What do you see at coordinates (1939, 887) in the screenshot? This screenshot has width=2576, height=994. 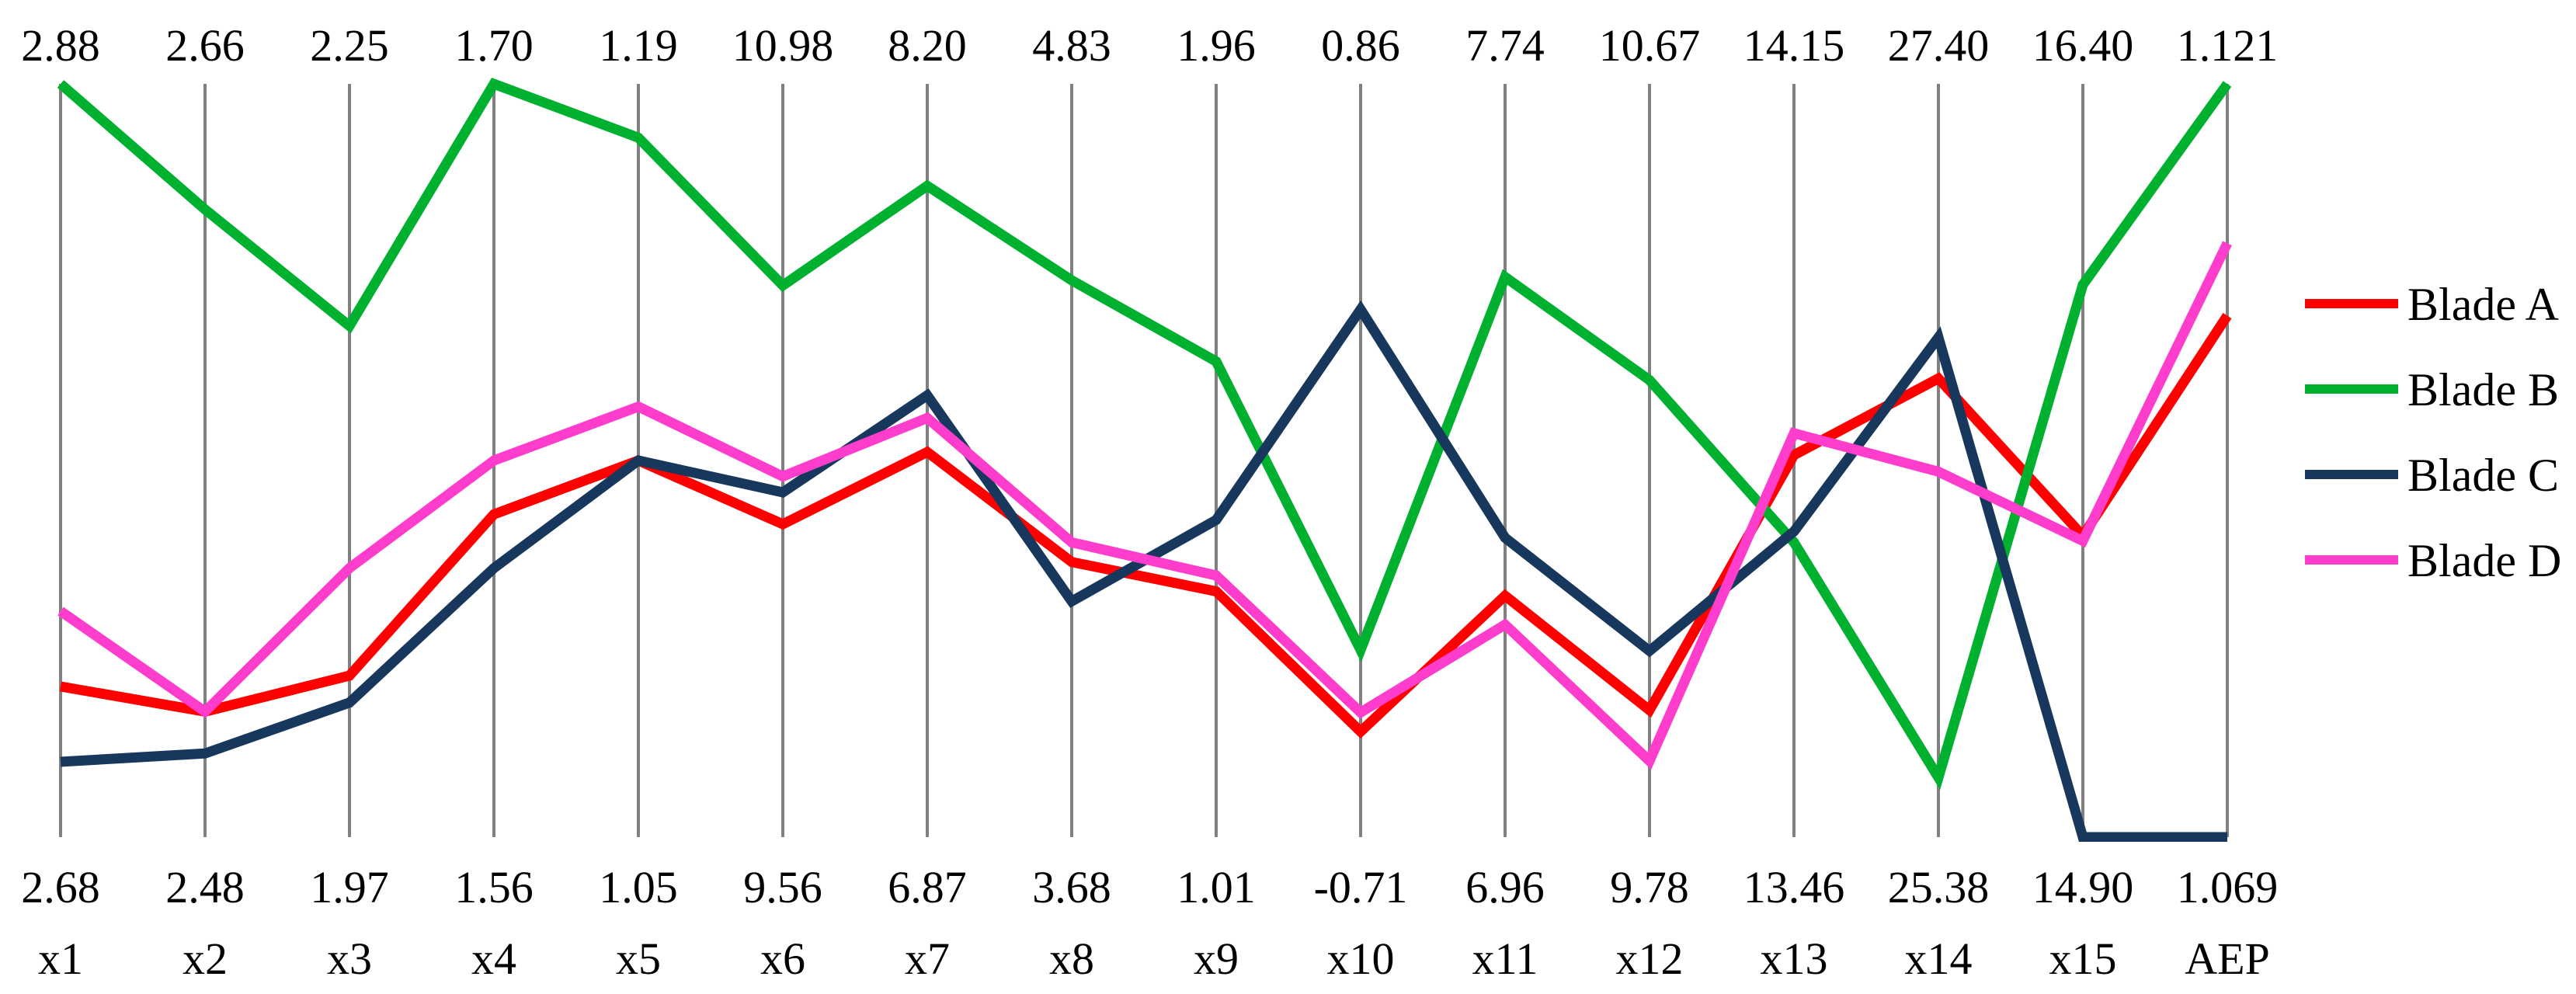 I see `axis-min-label-x14: 25.38` at bounding box center [1939, 887].